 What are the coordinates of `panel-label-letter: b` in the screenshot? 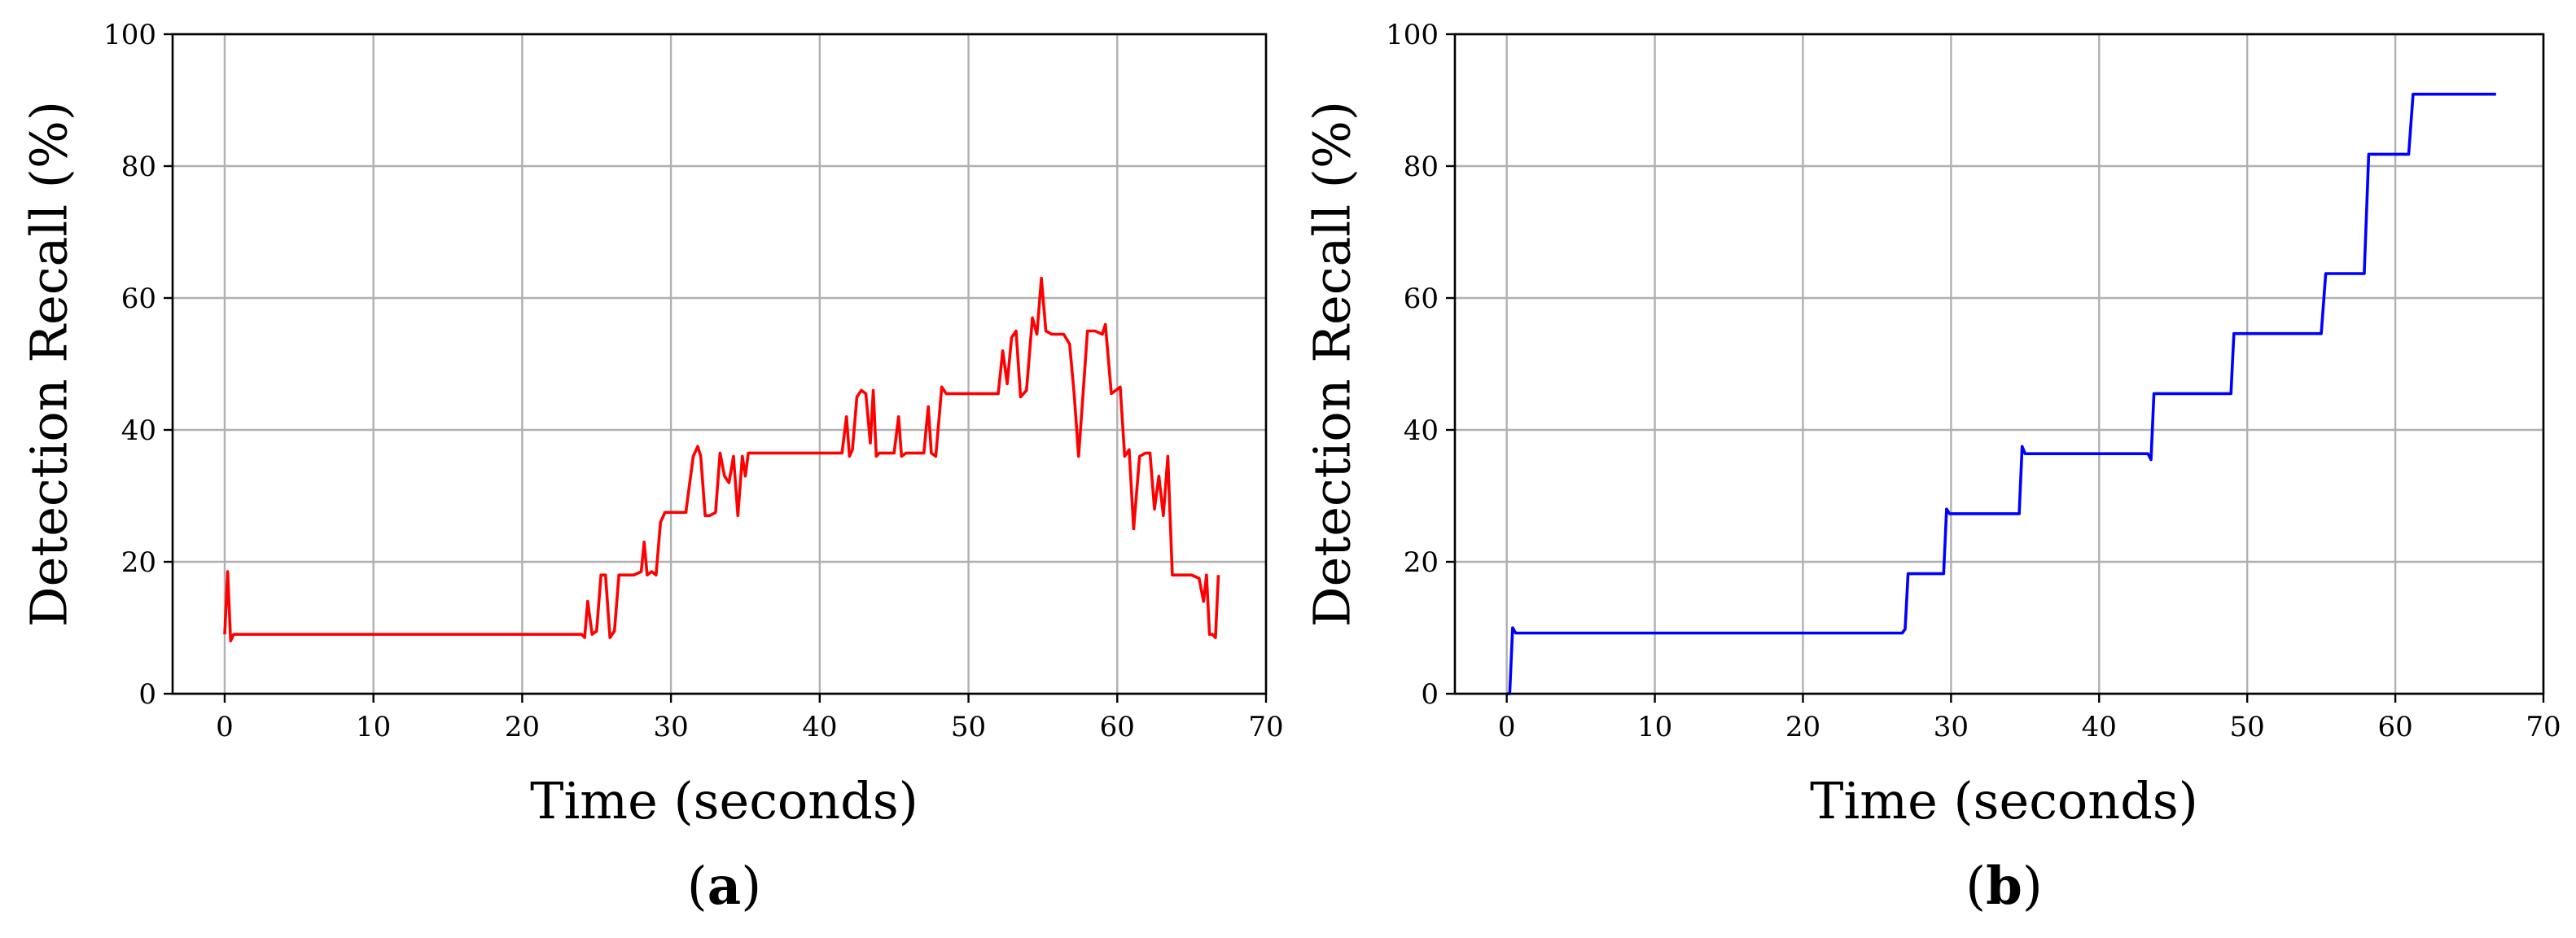 It's located at (2004, 887).